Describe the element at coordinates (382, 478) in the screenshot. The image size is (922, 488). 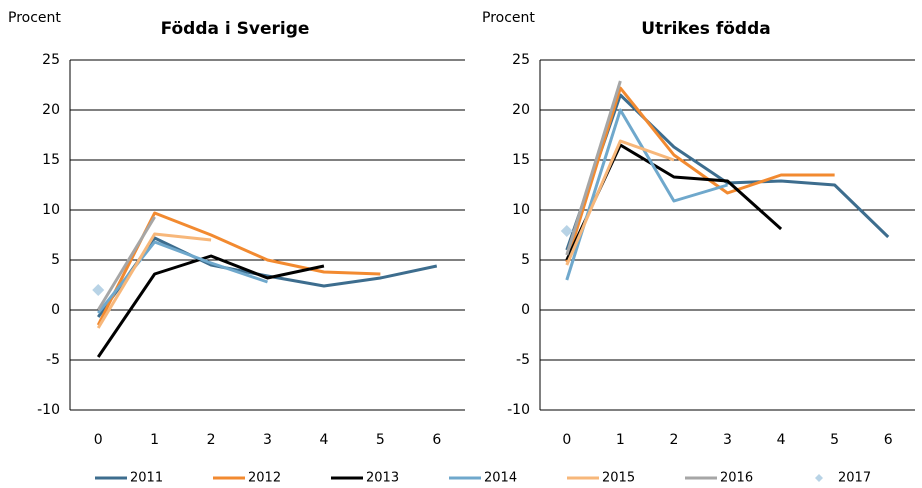
I see `legend-label: 2013` at that location.